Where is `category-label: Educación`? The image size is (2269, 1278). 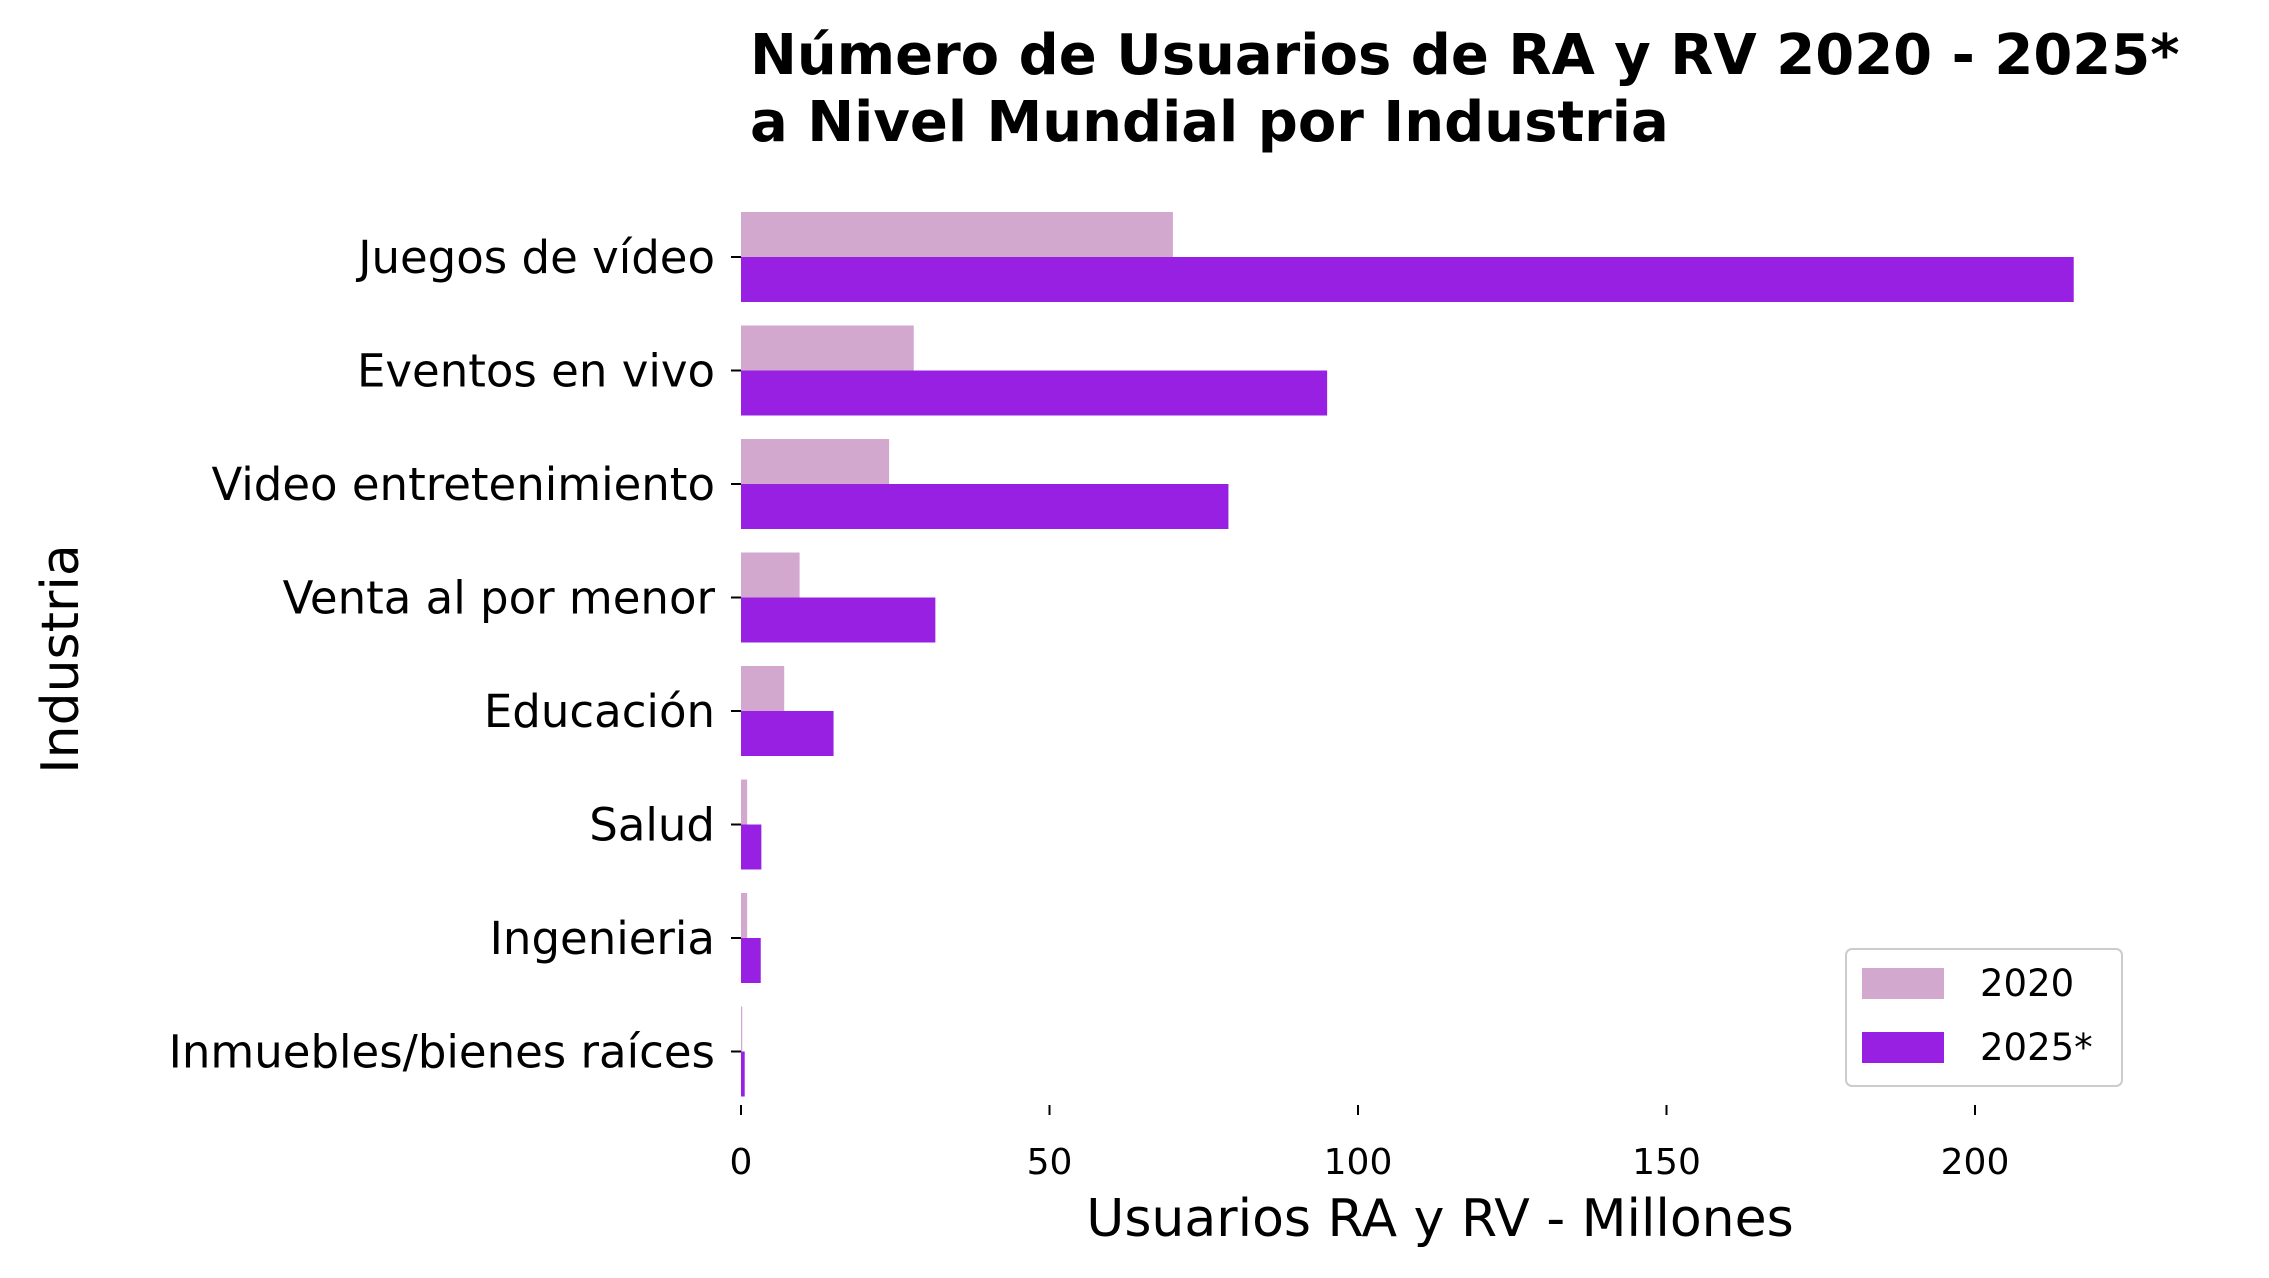 category-label: Educación is located at coordinates (599, 711).